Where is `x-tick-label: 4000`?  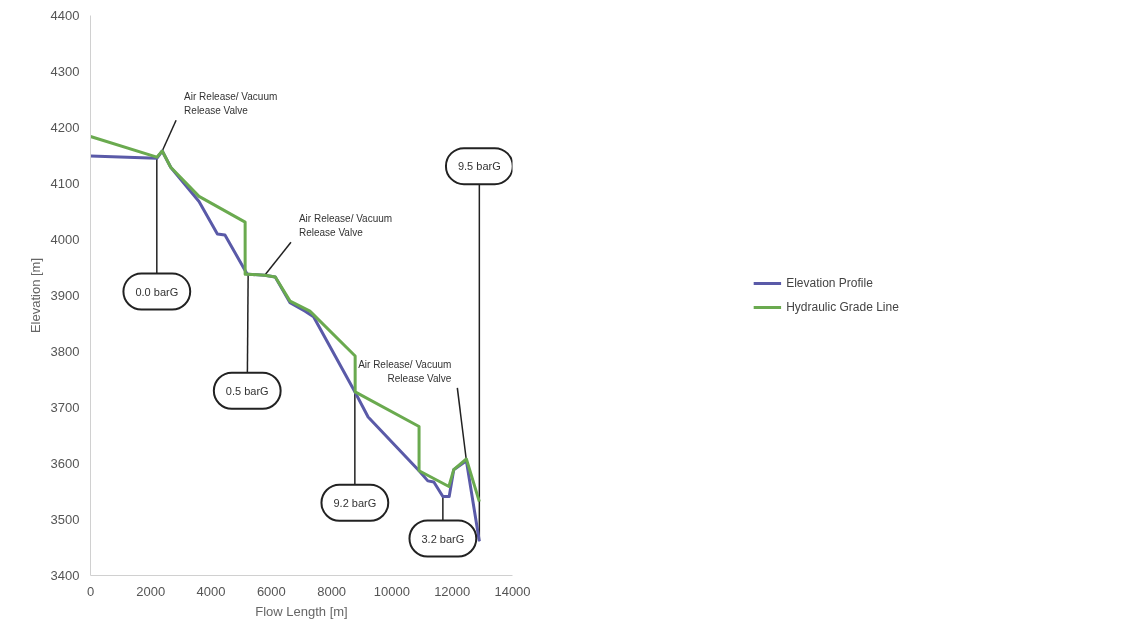
x-tick-label: 4000 is located at coordinates (211, 591).